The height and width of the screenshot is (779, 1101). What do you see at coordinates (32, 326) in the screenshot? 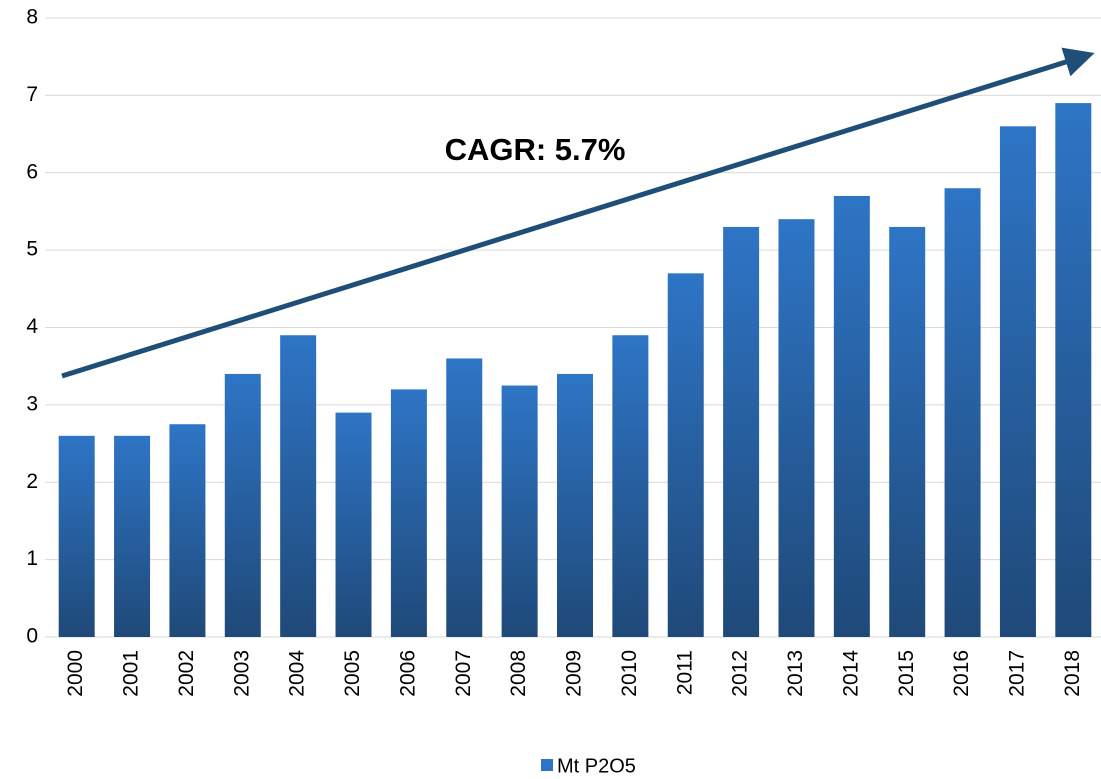
I see `y-tick-label: 4` at bounding box center [32, 326].